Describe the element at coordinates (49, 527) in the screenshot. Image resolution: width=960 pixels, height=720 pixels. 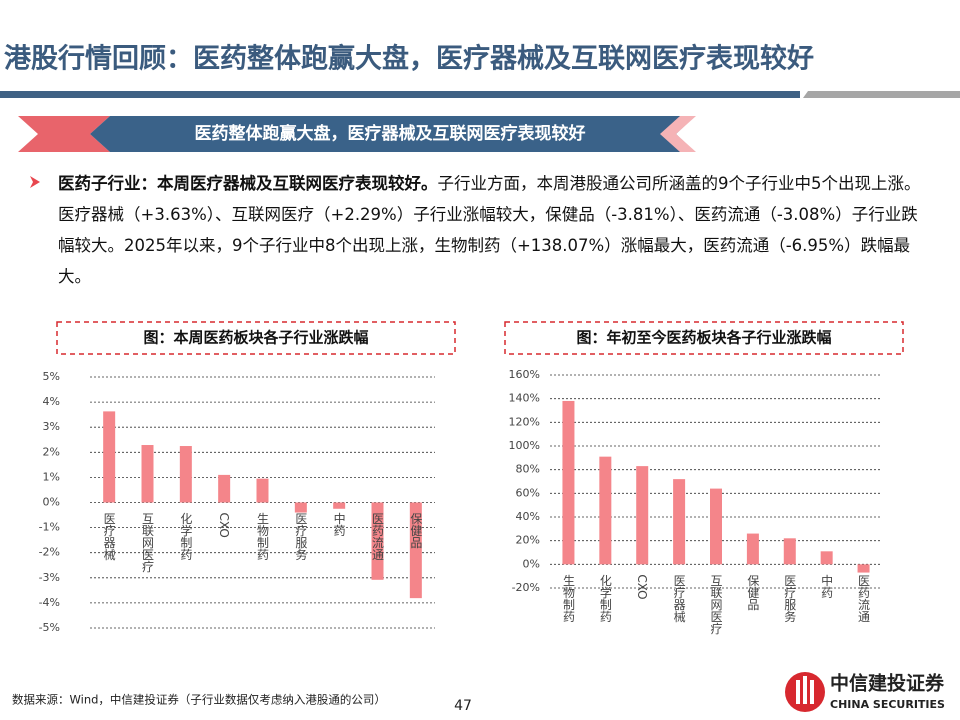
I see `y-tick-label: -1%` at that location.